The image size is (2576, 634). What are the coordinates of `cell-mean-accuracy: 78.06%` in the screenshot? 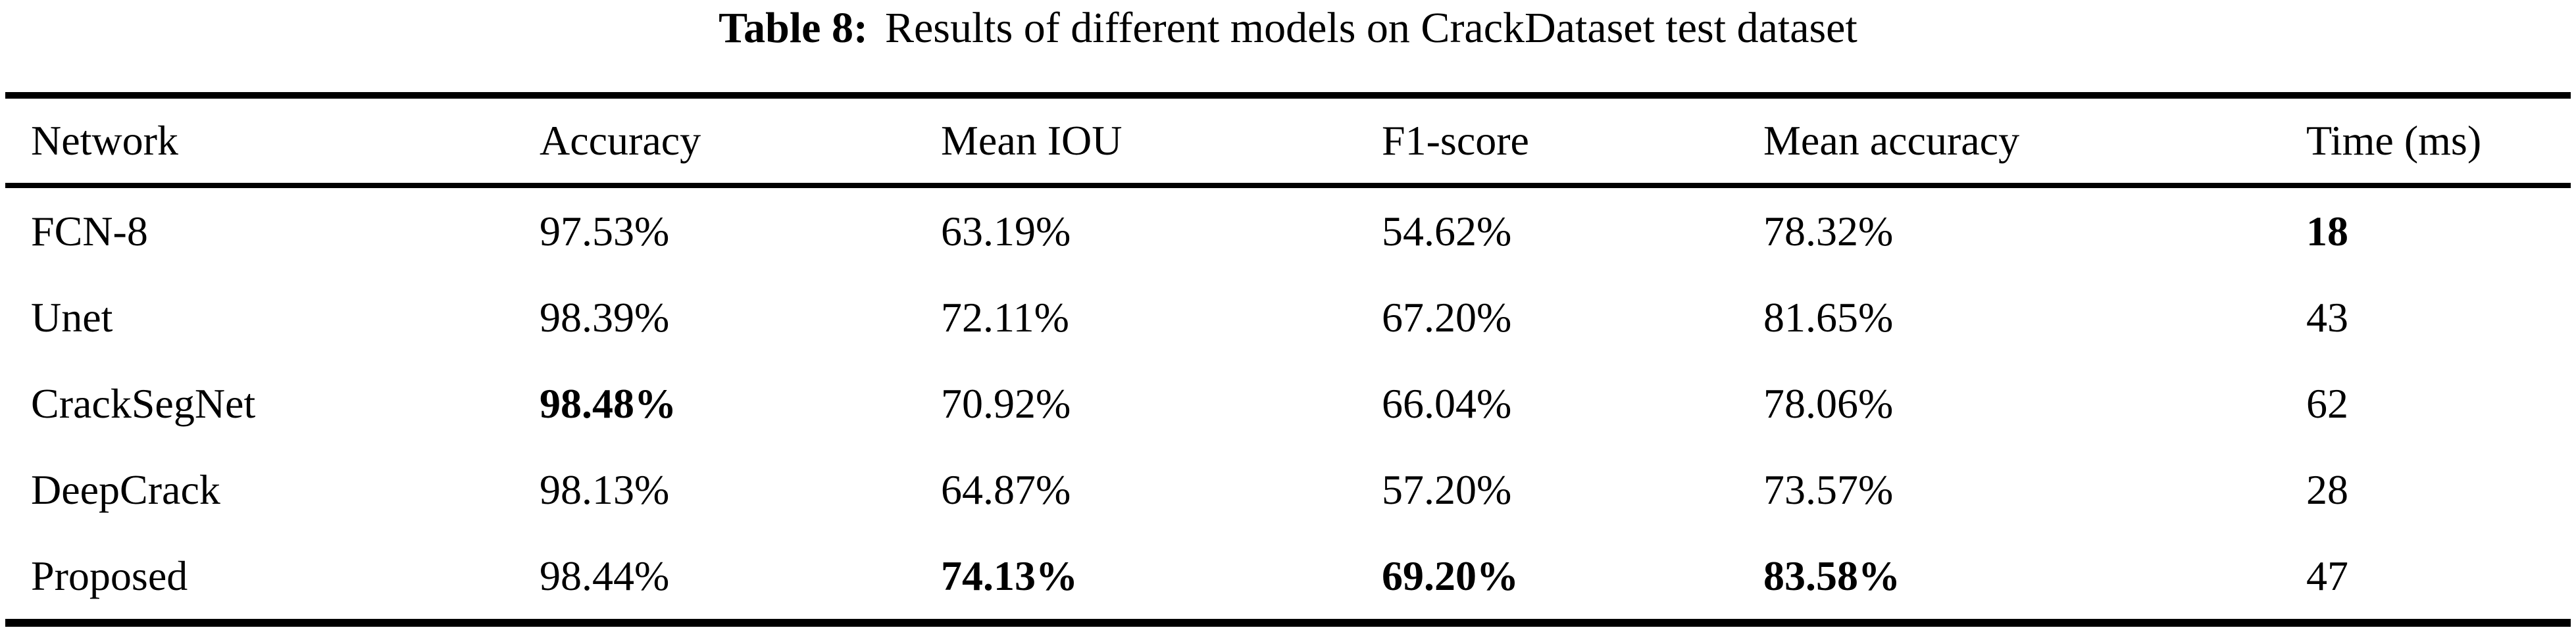 It's located at (1828, 403).